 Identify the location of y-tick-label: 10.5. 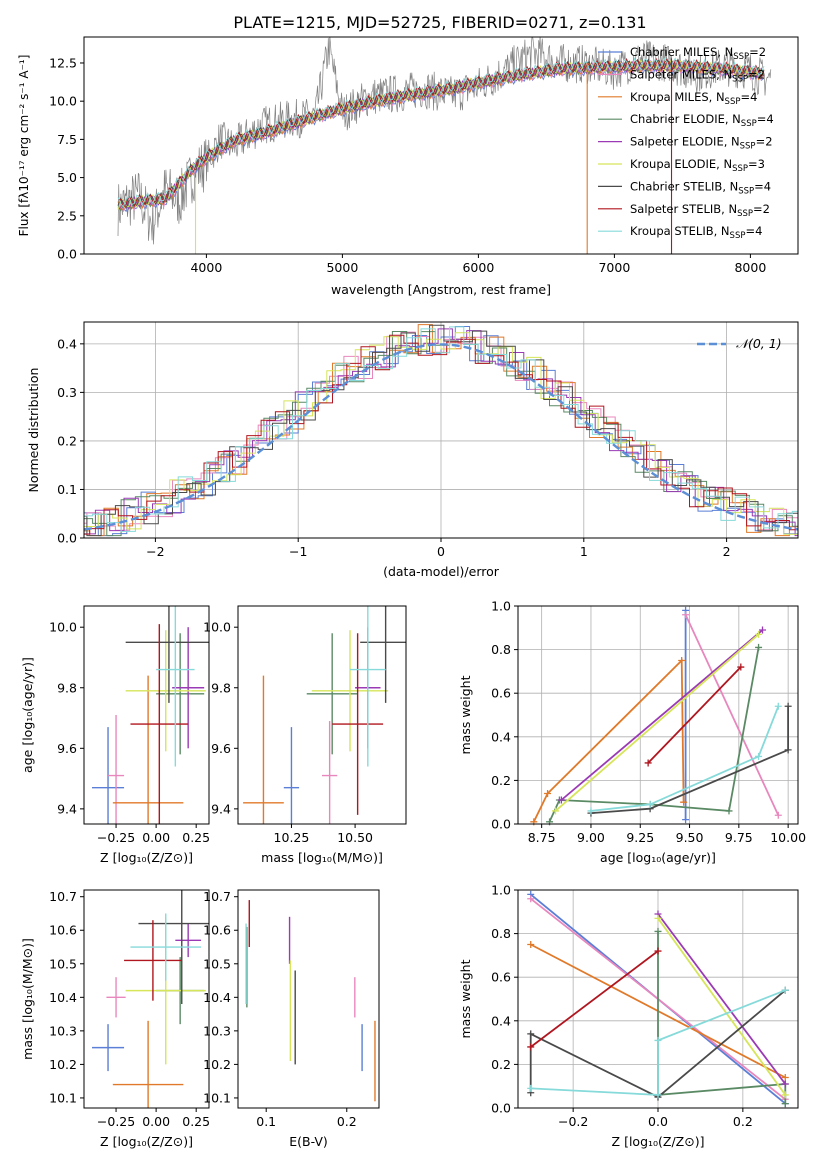
(217, 963).